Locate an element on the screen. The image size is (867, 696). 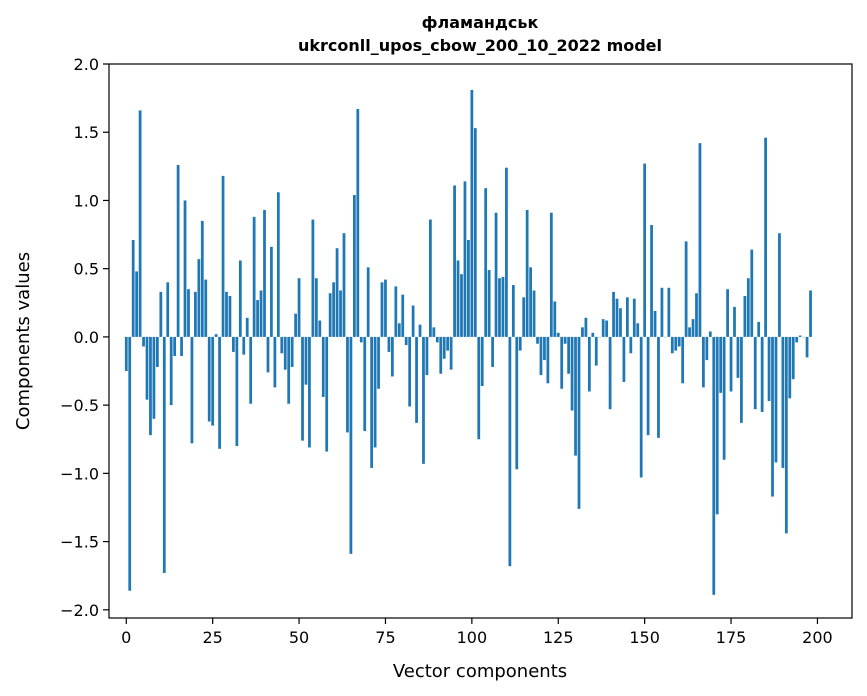
y-axis-label: Components values is located at coordinates (23, 341).